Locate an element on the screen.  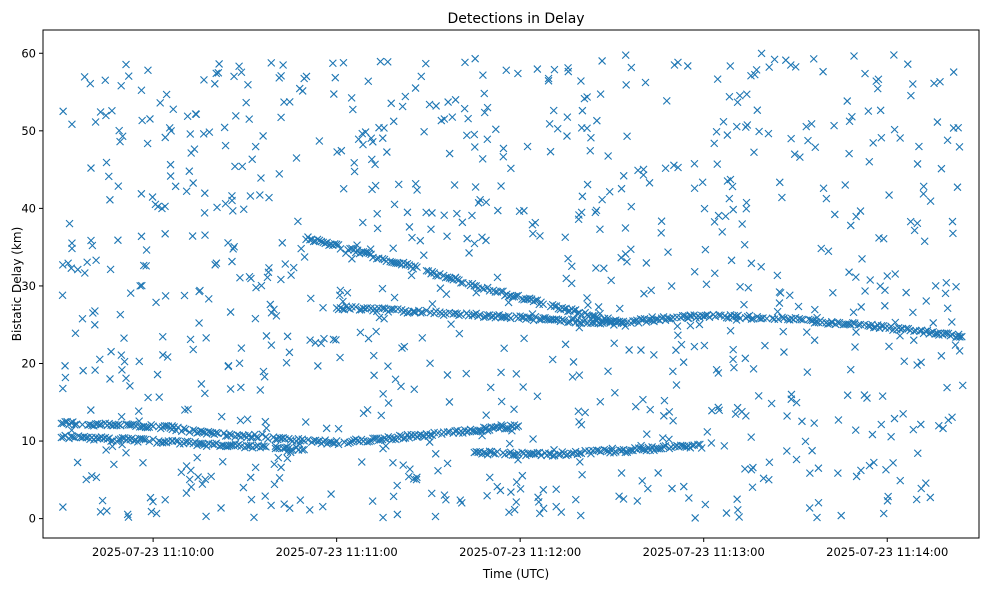
x-tick-label: 2025-07-23 11:11:00 is located at coordinates (337, 552).